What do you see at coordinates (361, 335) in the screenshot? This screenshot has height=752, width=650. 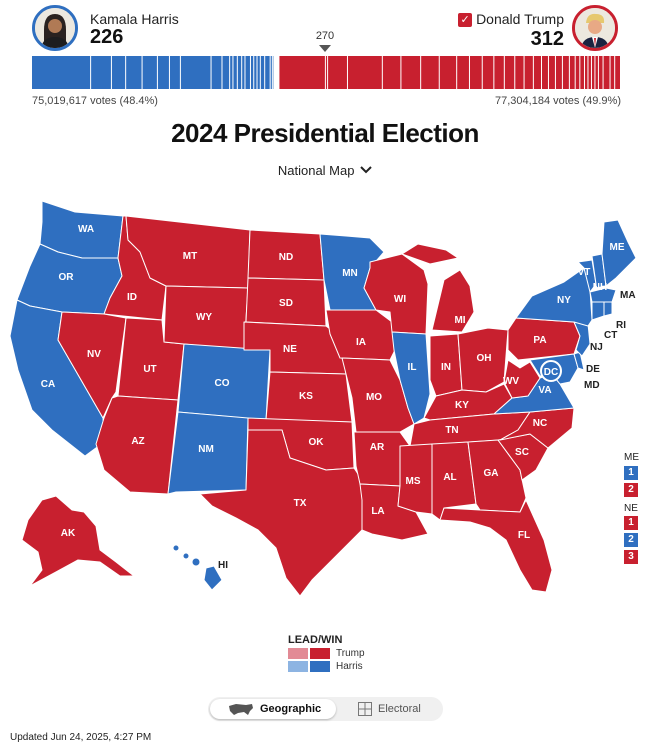 I see `state-ia` at bounding box center [361, 335].